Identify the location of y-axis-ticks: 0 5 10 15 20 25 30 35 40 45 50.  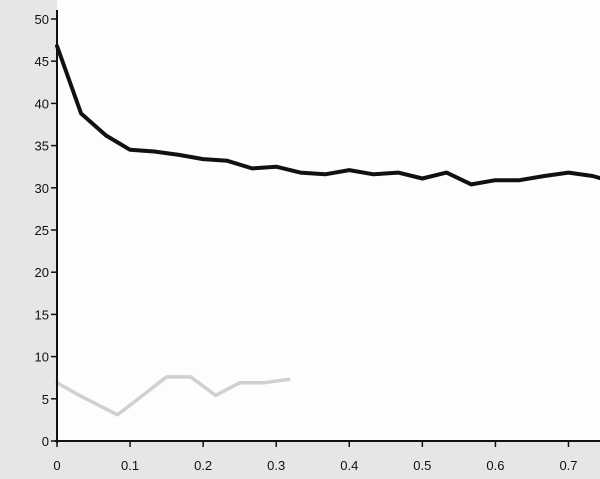
(46, 230).